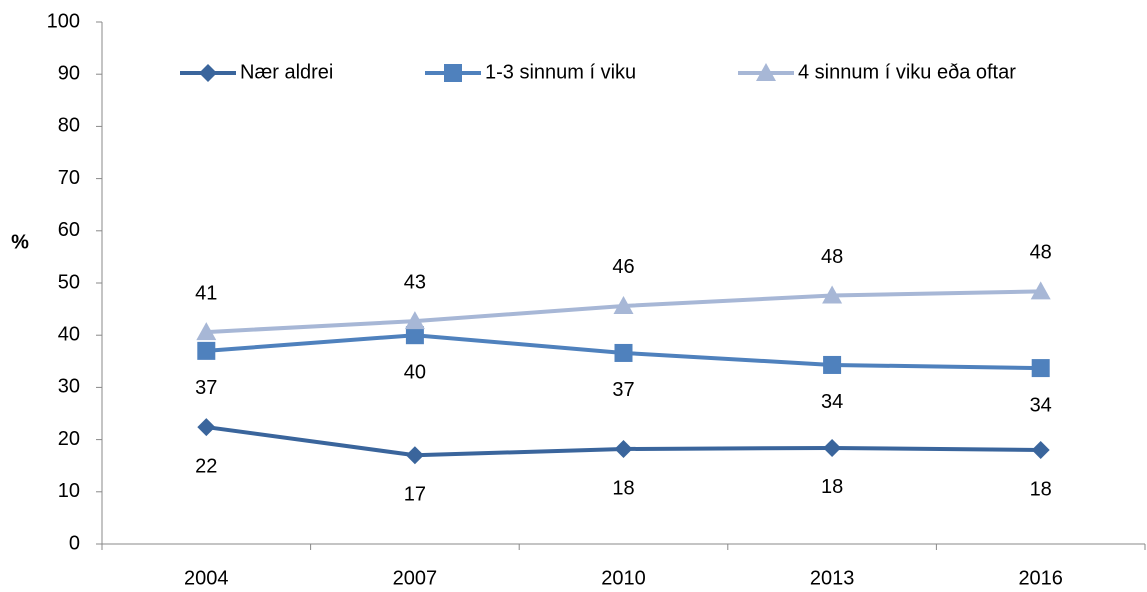 Image resolution: width=1147 pixels, height=592 pixels. What do you see at coordinates (69, 334) in the screenshot?
I see `y-tick-label: 40` at bounding box center [69, 334].